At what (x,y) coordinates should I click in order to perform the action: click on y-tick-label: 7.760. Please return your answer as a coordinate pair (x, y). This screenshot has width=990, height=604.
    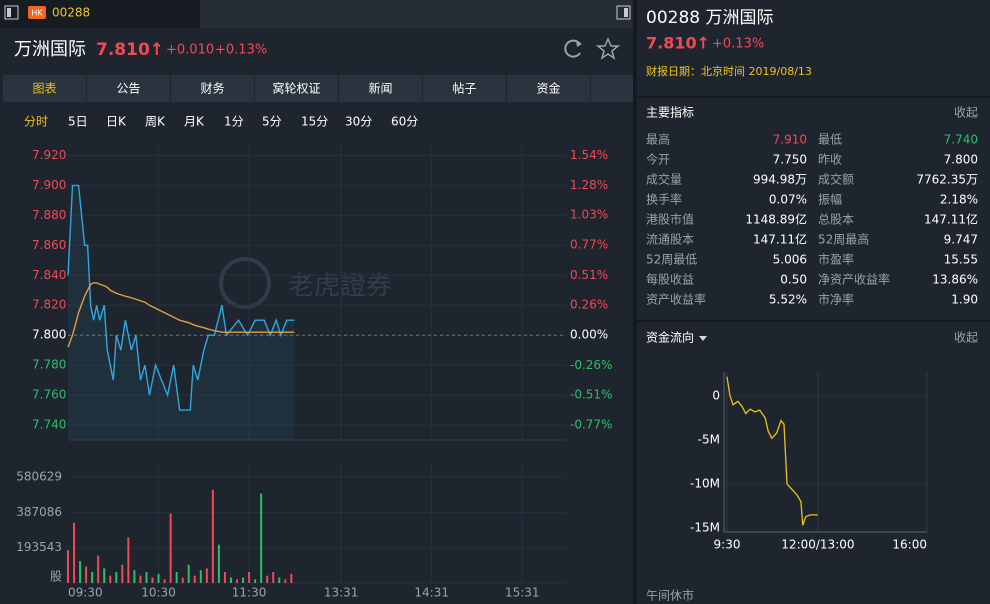
    Looking at the image, I should click on (49, 395).